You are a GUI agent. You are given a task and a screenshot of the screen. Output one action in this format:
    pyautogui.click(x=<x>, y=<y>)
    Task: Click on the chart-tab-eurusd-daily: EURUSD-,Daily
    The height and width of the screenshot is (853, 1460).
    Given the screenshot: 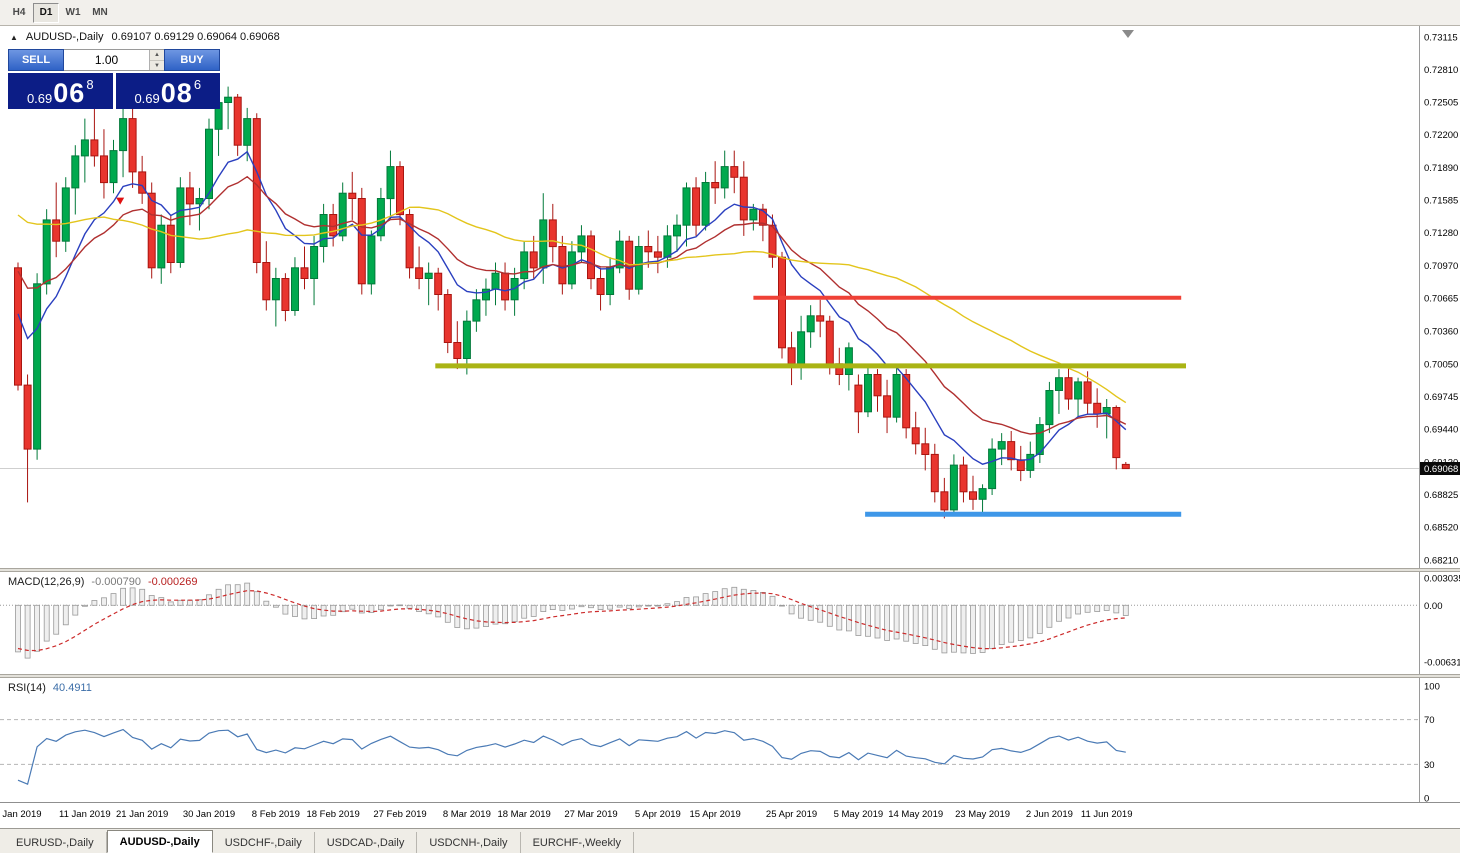 What is the action you would take?
    pyautogui.click(x=55, y=842)
    